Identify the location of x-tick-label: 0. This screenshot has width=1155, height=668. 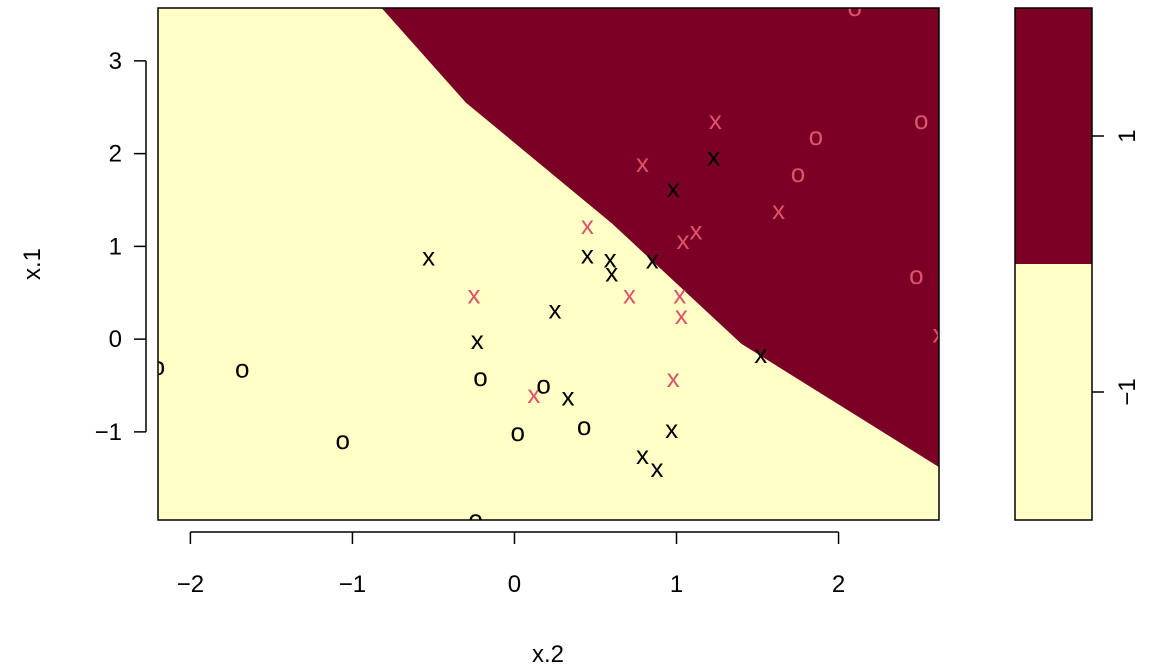
(514, 584).